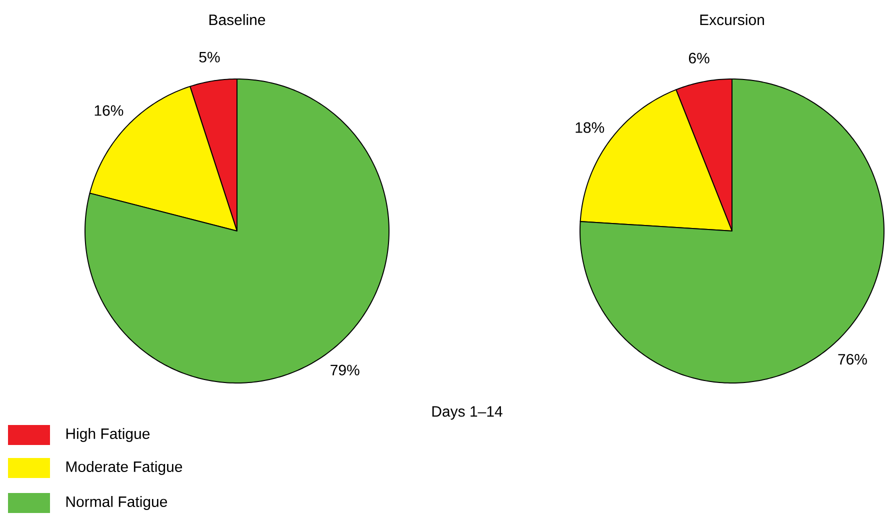  I want to click on legend-label: Moderate Fatigue, so click(124, 468).